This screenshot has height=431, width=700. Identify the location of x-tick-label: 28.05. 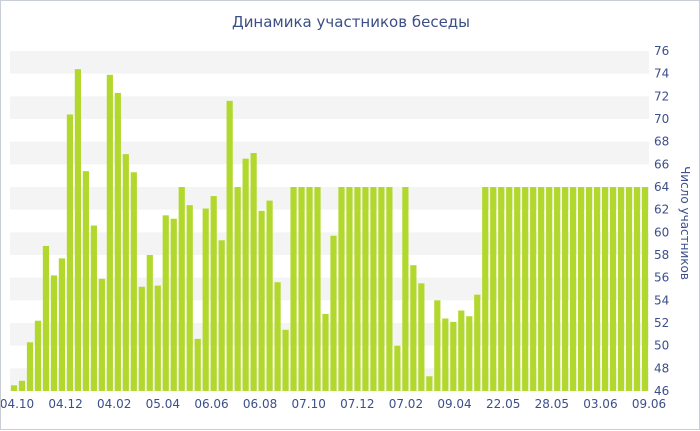
(552, 404).